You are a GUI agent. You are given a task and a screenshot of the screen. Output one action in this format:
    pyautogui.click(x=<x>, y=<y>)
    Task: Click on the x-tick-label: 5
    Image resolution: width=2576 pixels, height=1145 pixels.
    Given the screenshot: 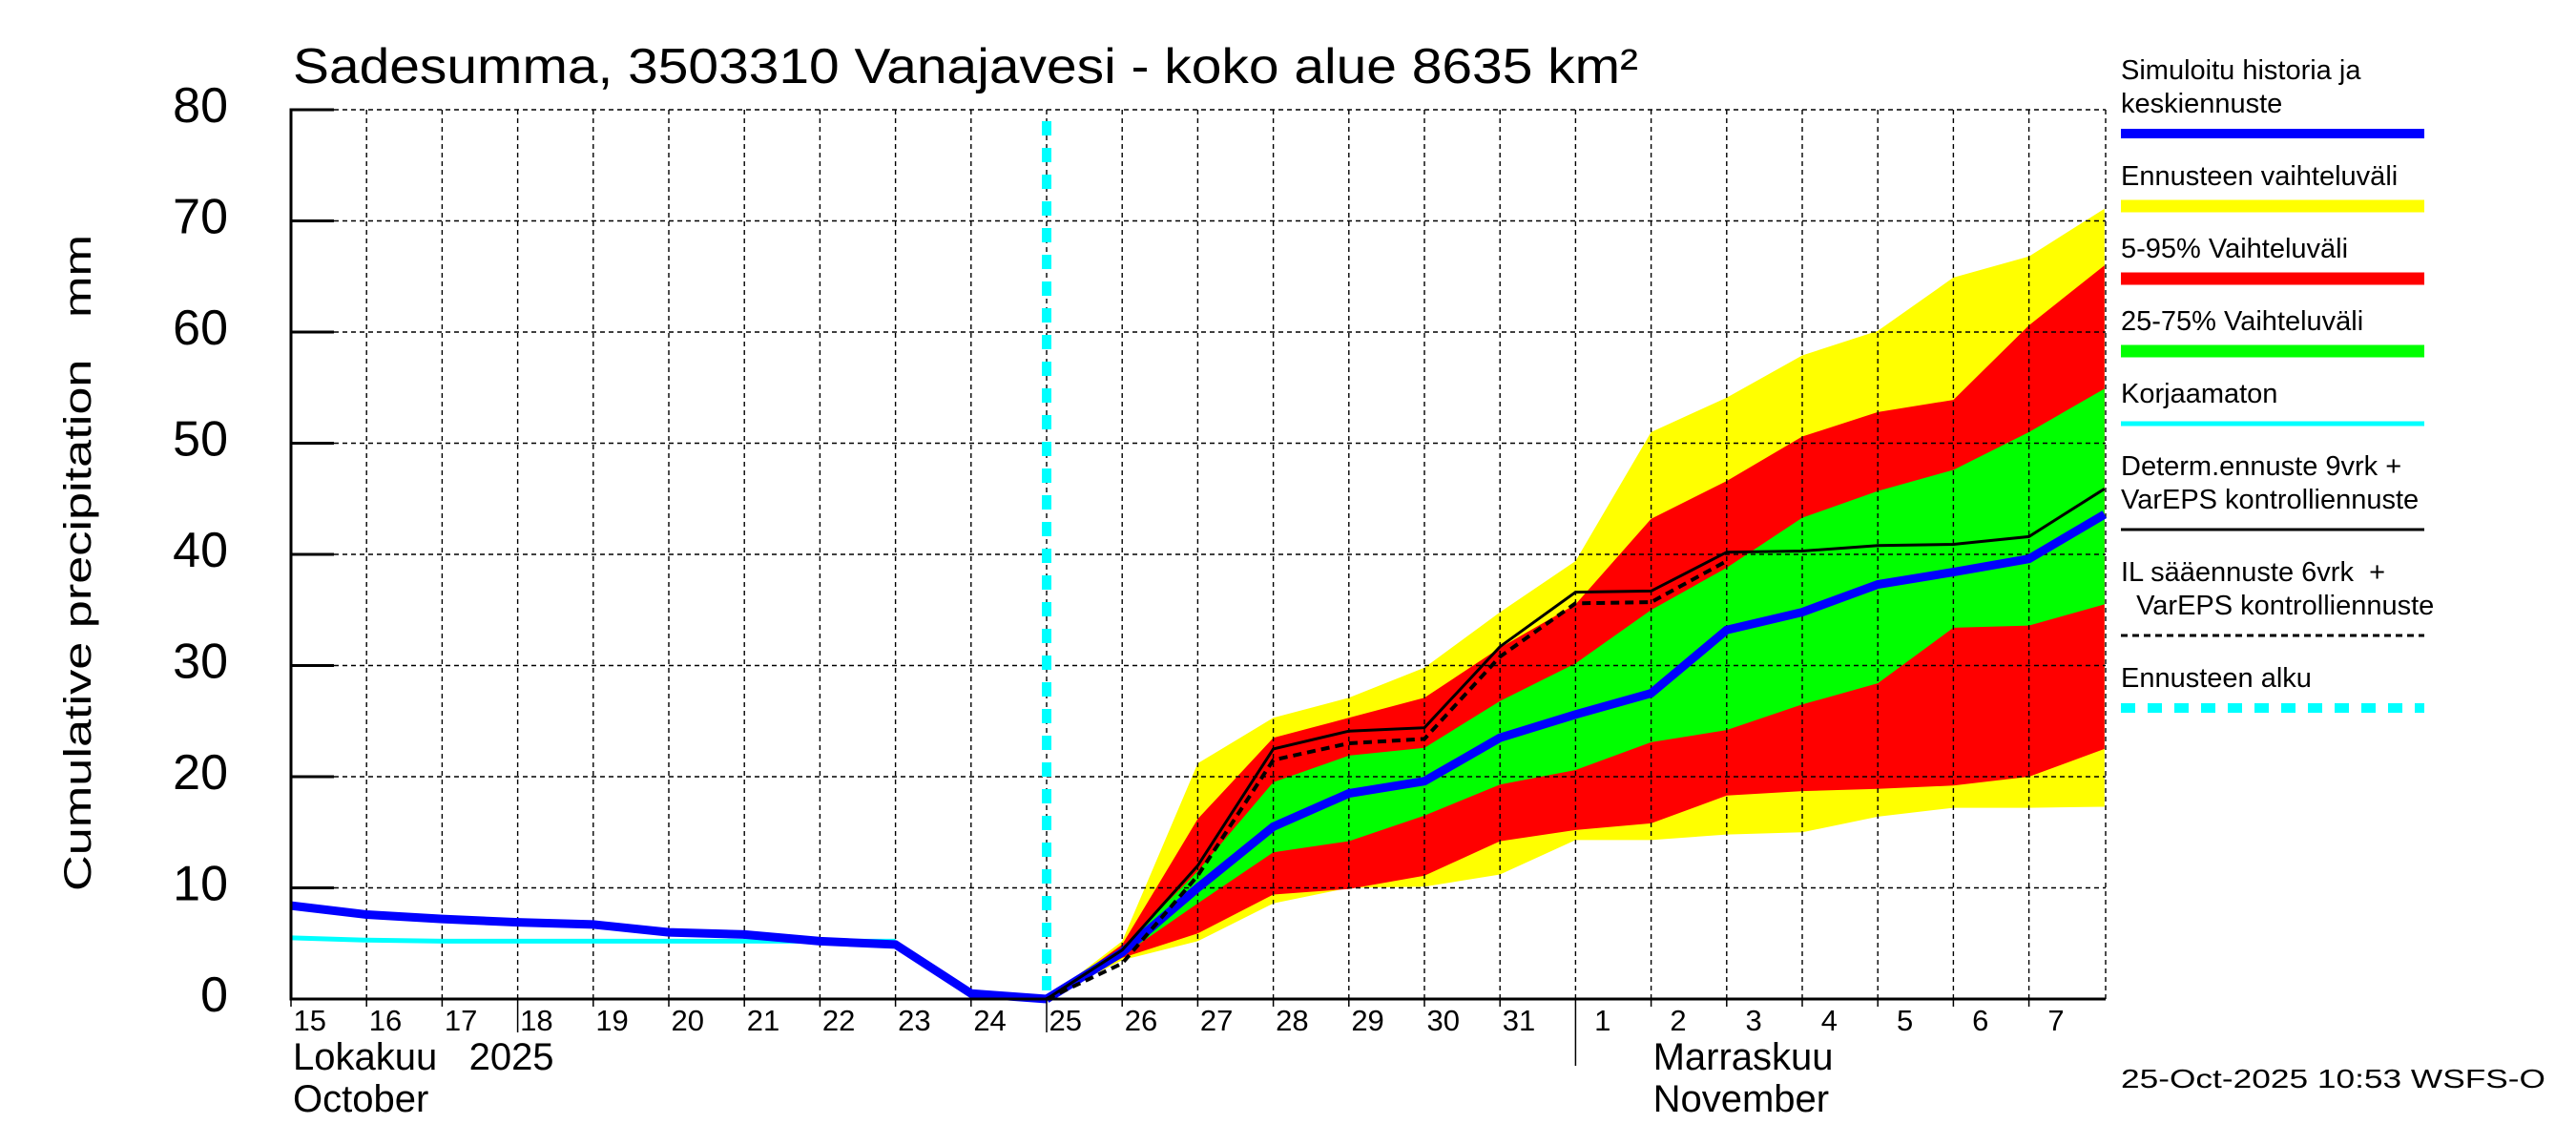 What is the action you would take?
    pyautogui.click(x=1905, y=1021)
    